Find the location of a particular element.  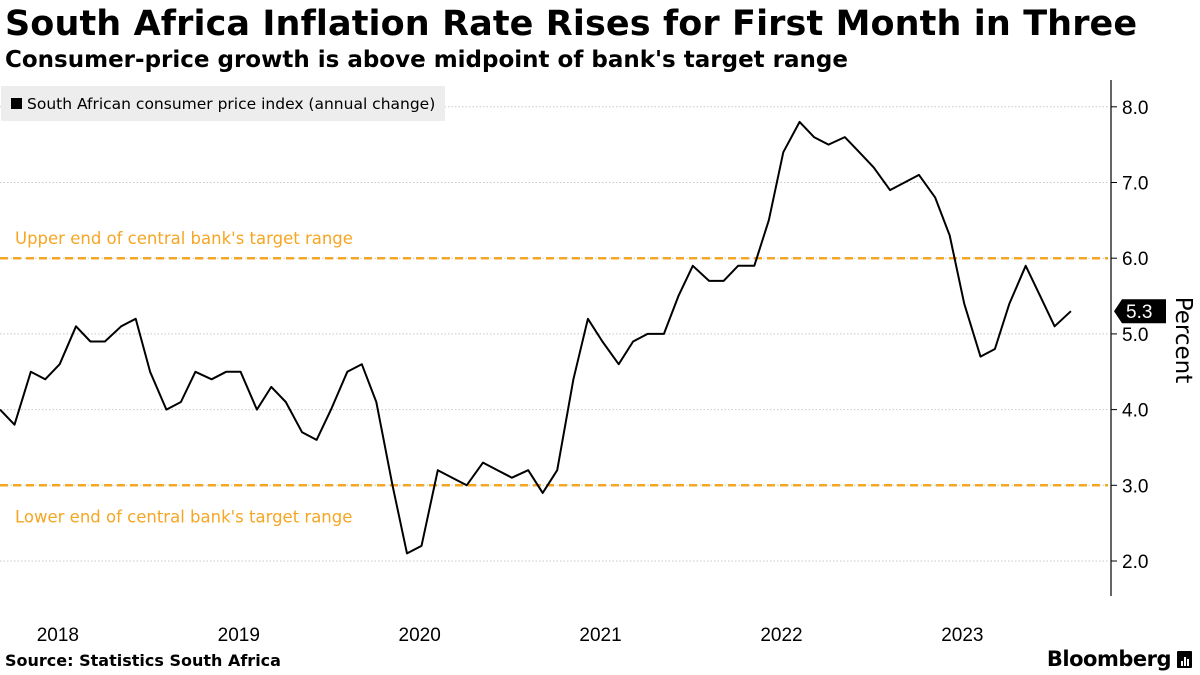

last-value-label: 5.3 is located at coordinates (1139, 312).